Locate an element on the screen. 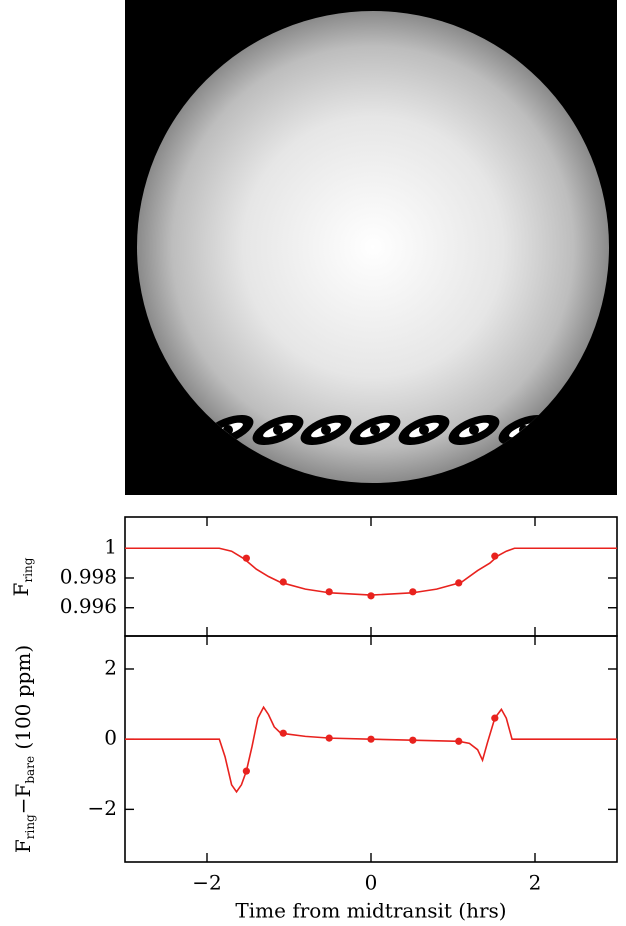 This screenshot has height=926, width=626. y-axis-label: Fring is located at coordinates (22, 576).